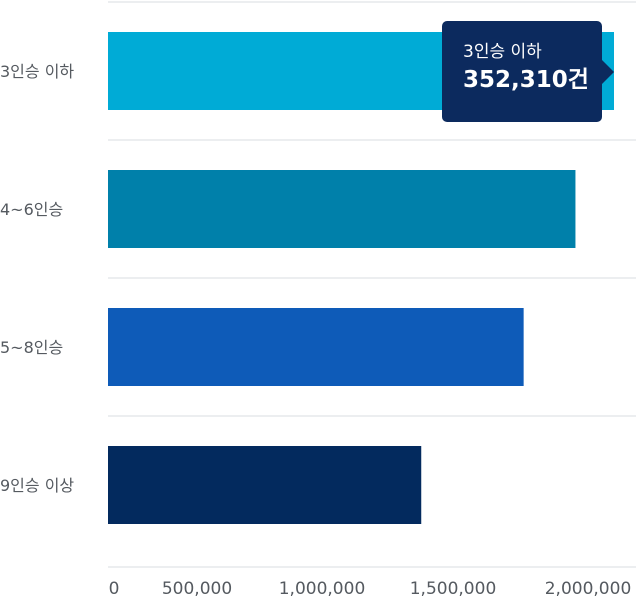 The height and width of the screenshot is (604, 636). I want to click on x-tick-label: 2,000,000, so click(588, 589).